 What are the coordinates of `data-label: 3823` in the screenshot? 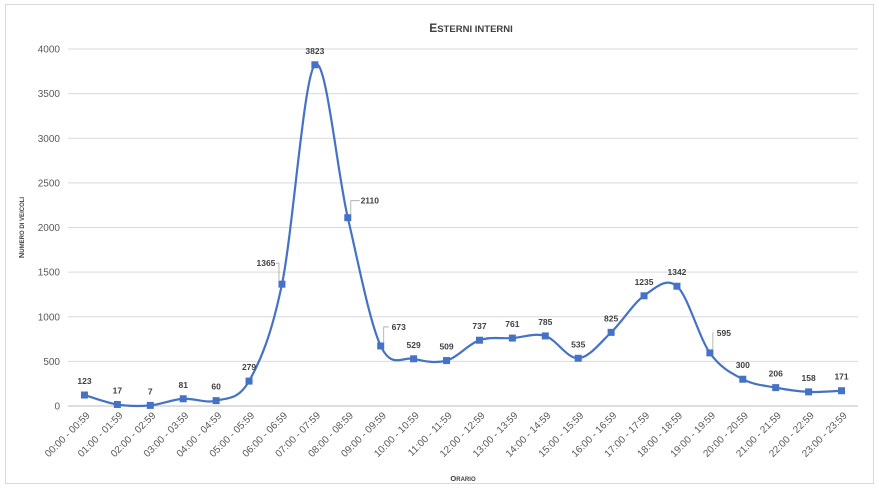 It's located at (314, 51).